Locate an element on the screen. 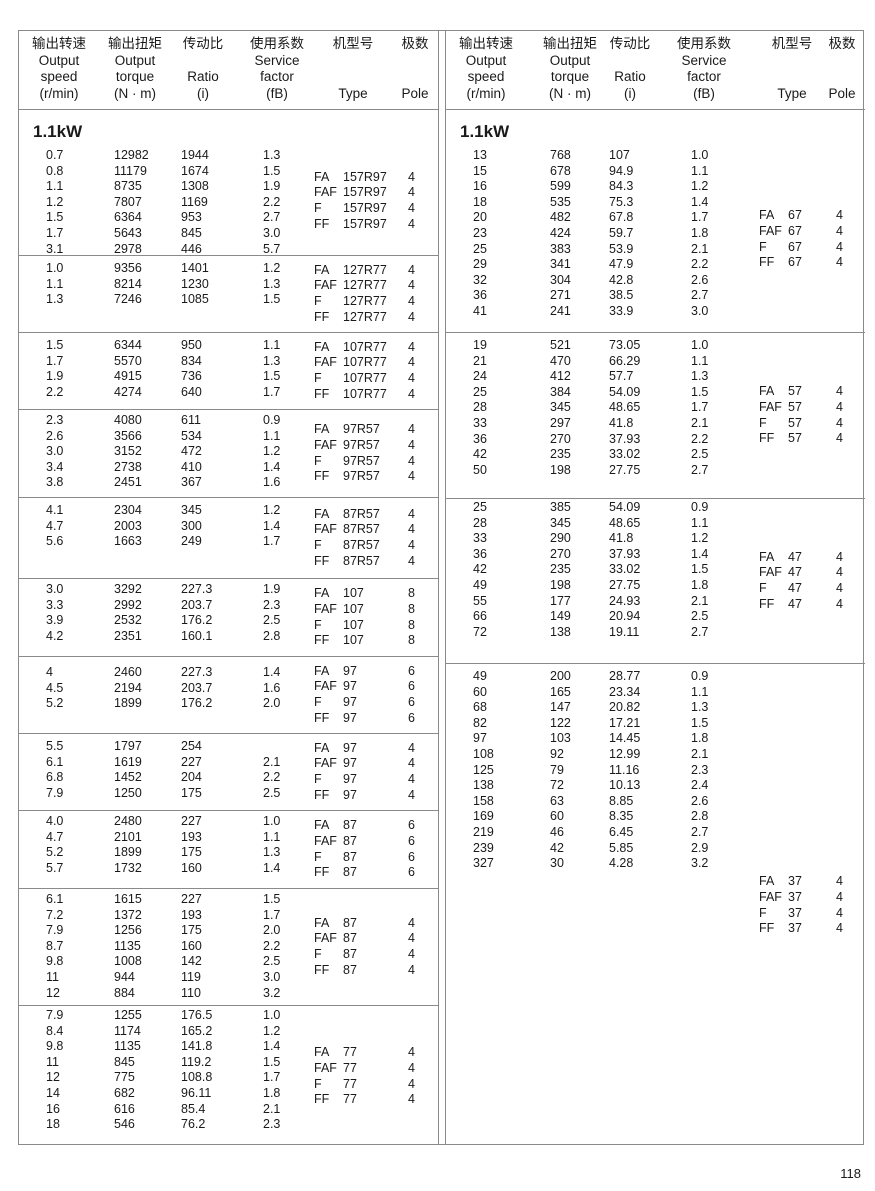 The height and width of the screenshot is (1191, 875). ratio-cell: 37.93 is located at coordinates (625, 553).